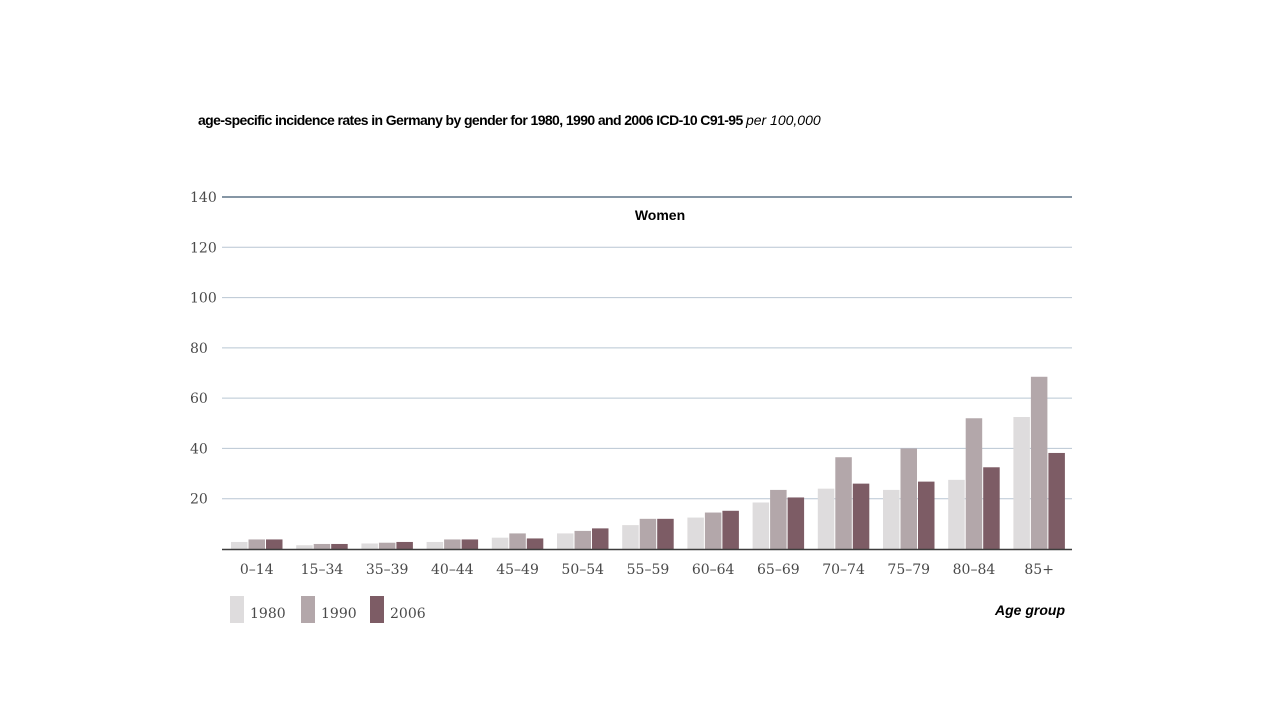 Image resolution: width=1280 pixels, height=720 pixels. What do you see at coordinates (199, 500) in the screenshot?
I see `y-tick-label: 20` at bounding box center [199, 500].